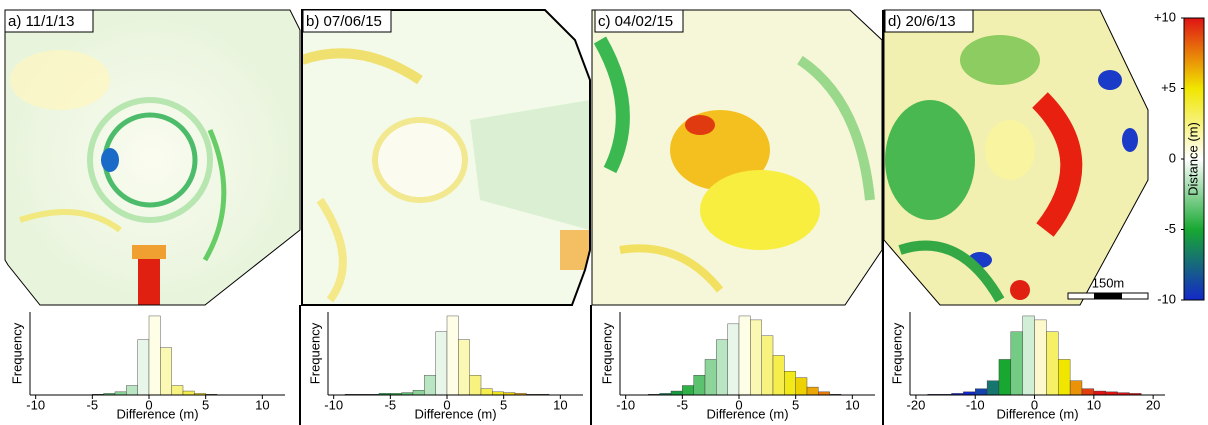  I want to click on scale-bar-segment, so click(1108, 296).